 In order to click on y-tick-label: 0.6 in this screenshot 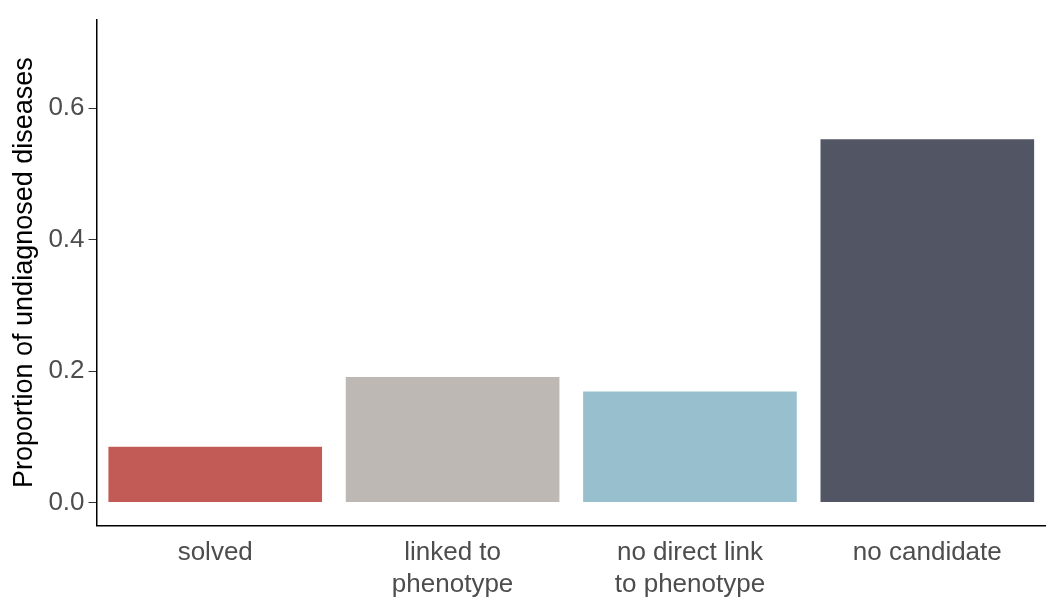, I will do `click(66, 106)`.